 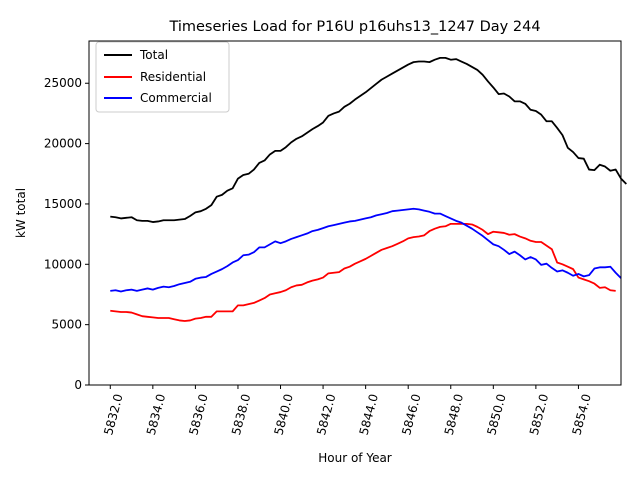 I want to click on y-axis-label: kW total, so click(x=21, y=213).